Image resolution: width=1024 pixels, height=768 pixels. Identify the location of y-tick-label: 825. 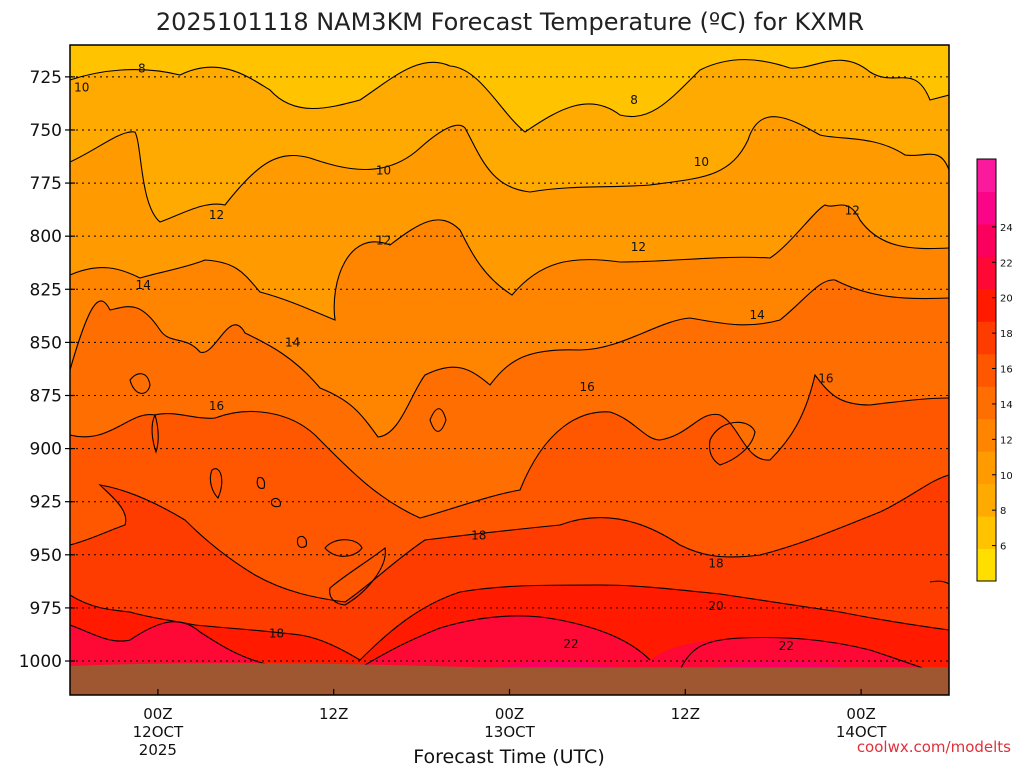
(46, 290).